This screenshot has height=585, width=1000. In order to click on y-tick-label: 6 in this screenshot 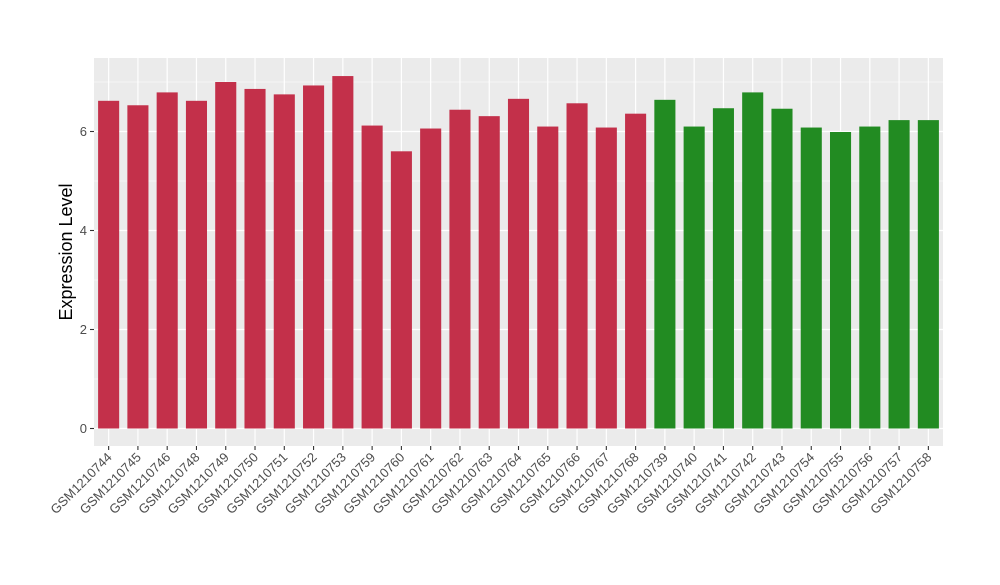, I will do `click(83, 131)`.